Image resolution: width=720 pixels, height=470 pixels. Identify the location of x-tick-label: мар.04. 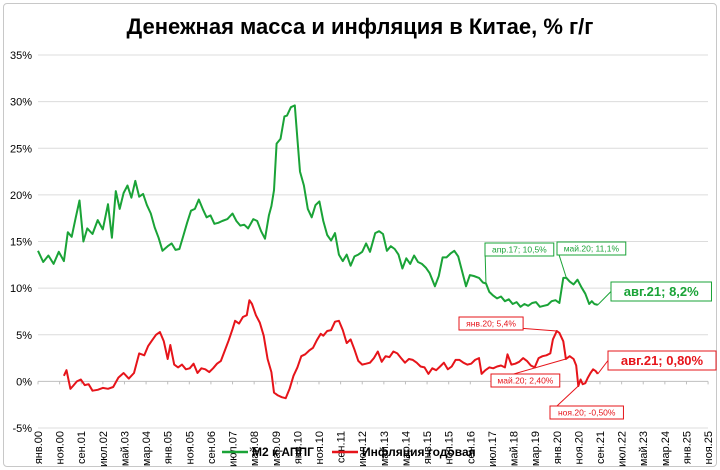
(147, 448).